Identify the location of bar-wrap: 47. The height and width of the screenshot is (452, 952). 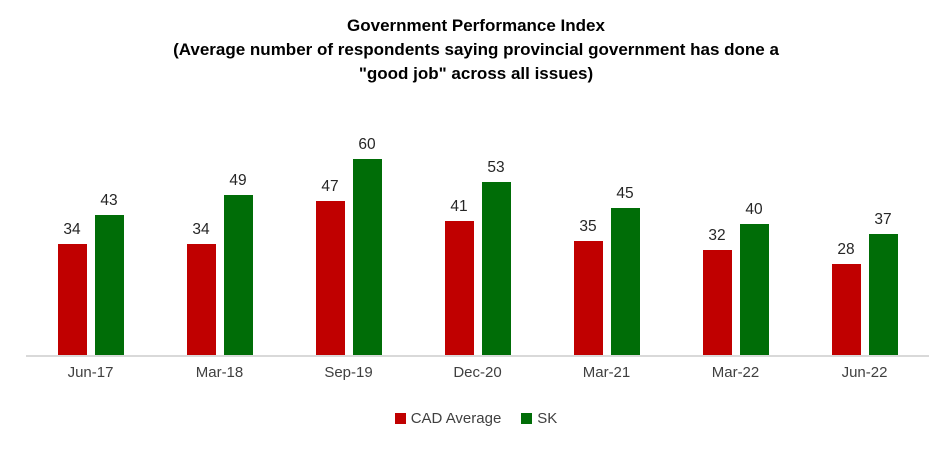
(330, 266).